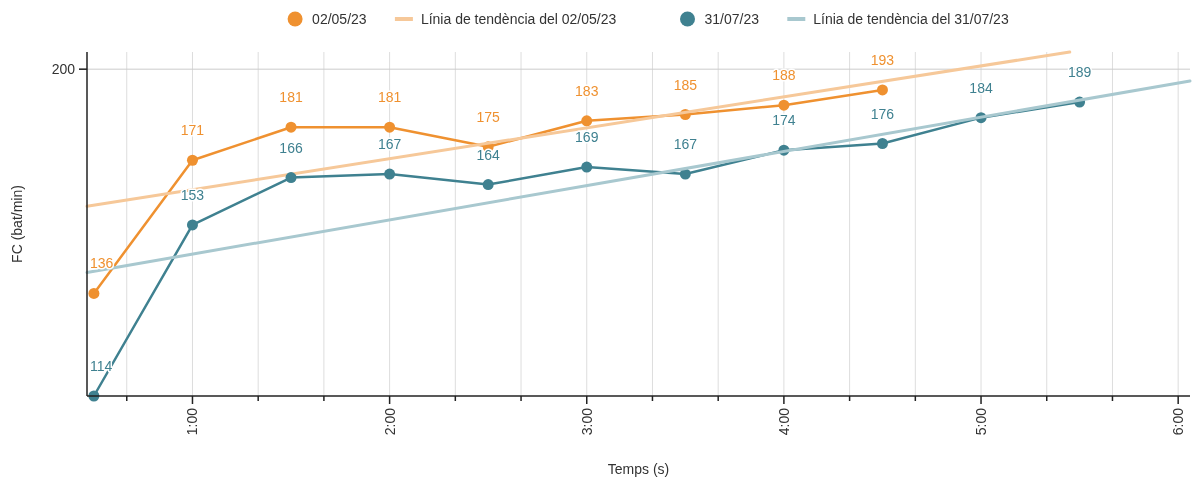 The image size is (1194, 481). Describe the element at coordinates (518, 18) in the screenshot. I see `legend-label: Línia de tendència del 02/05/23` at that location.